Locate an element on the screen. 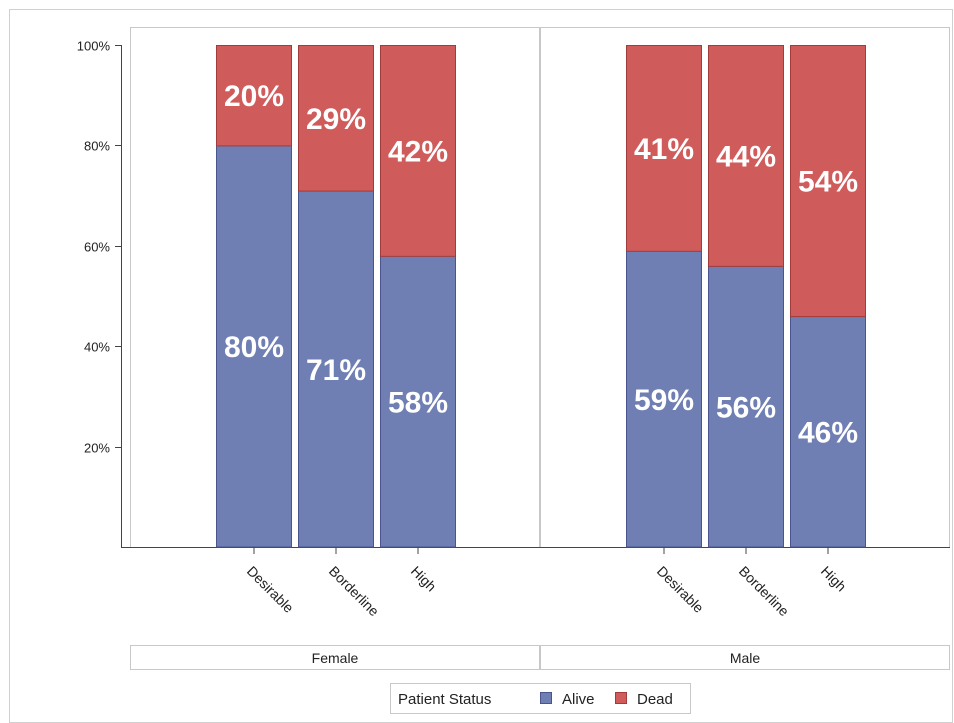  panel-label-female: Female is located at coordinates (335, 658).